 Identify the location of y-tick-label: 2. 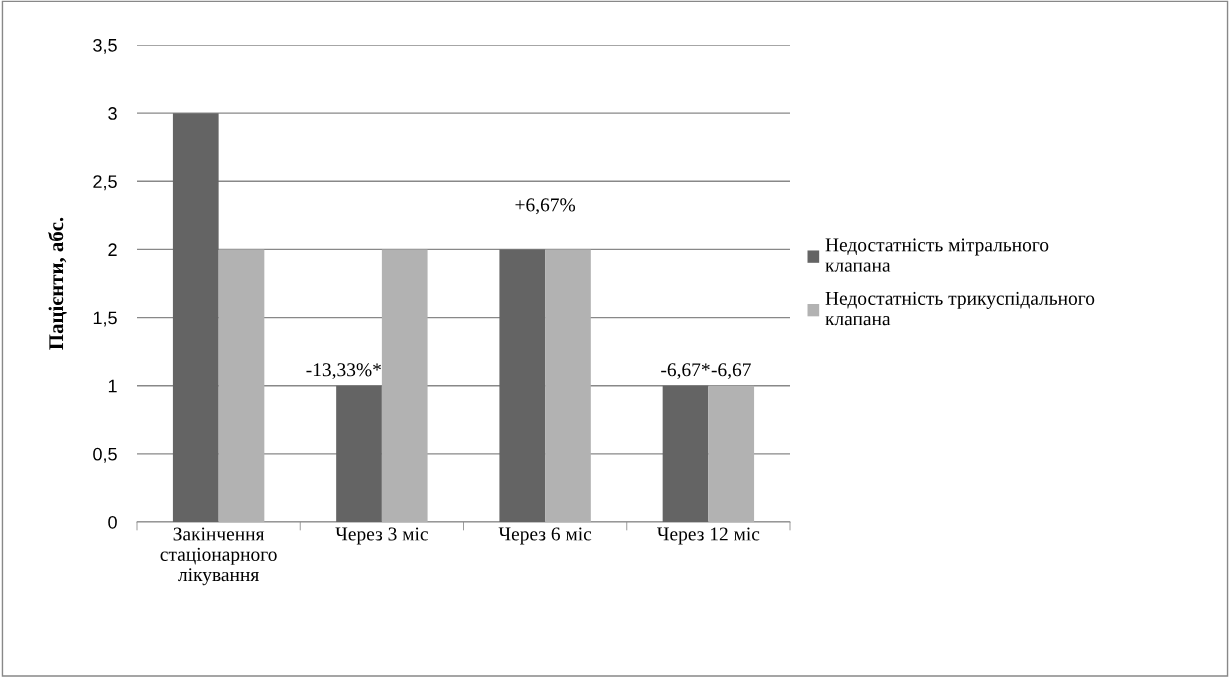
(112, 249).